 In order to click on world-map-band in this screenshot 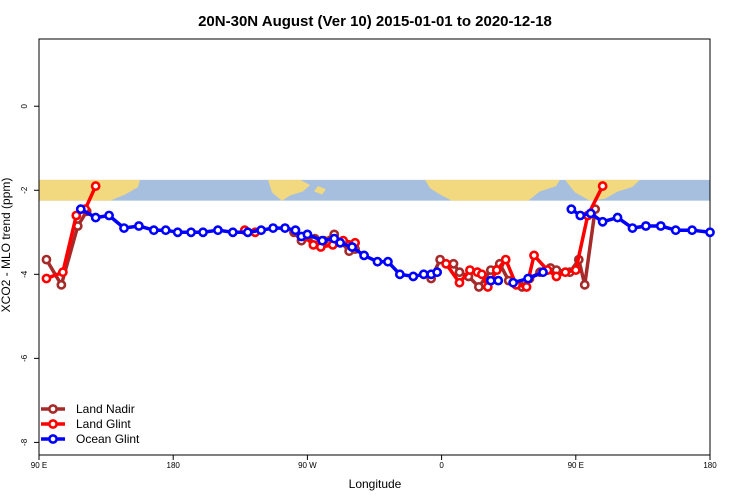, I will do `click(374, 190)`.